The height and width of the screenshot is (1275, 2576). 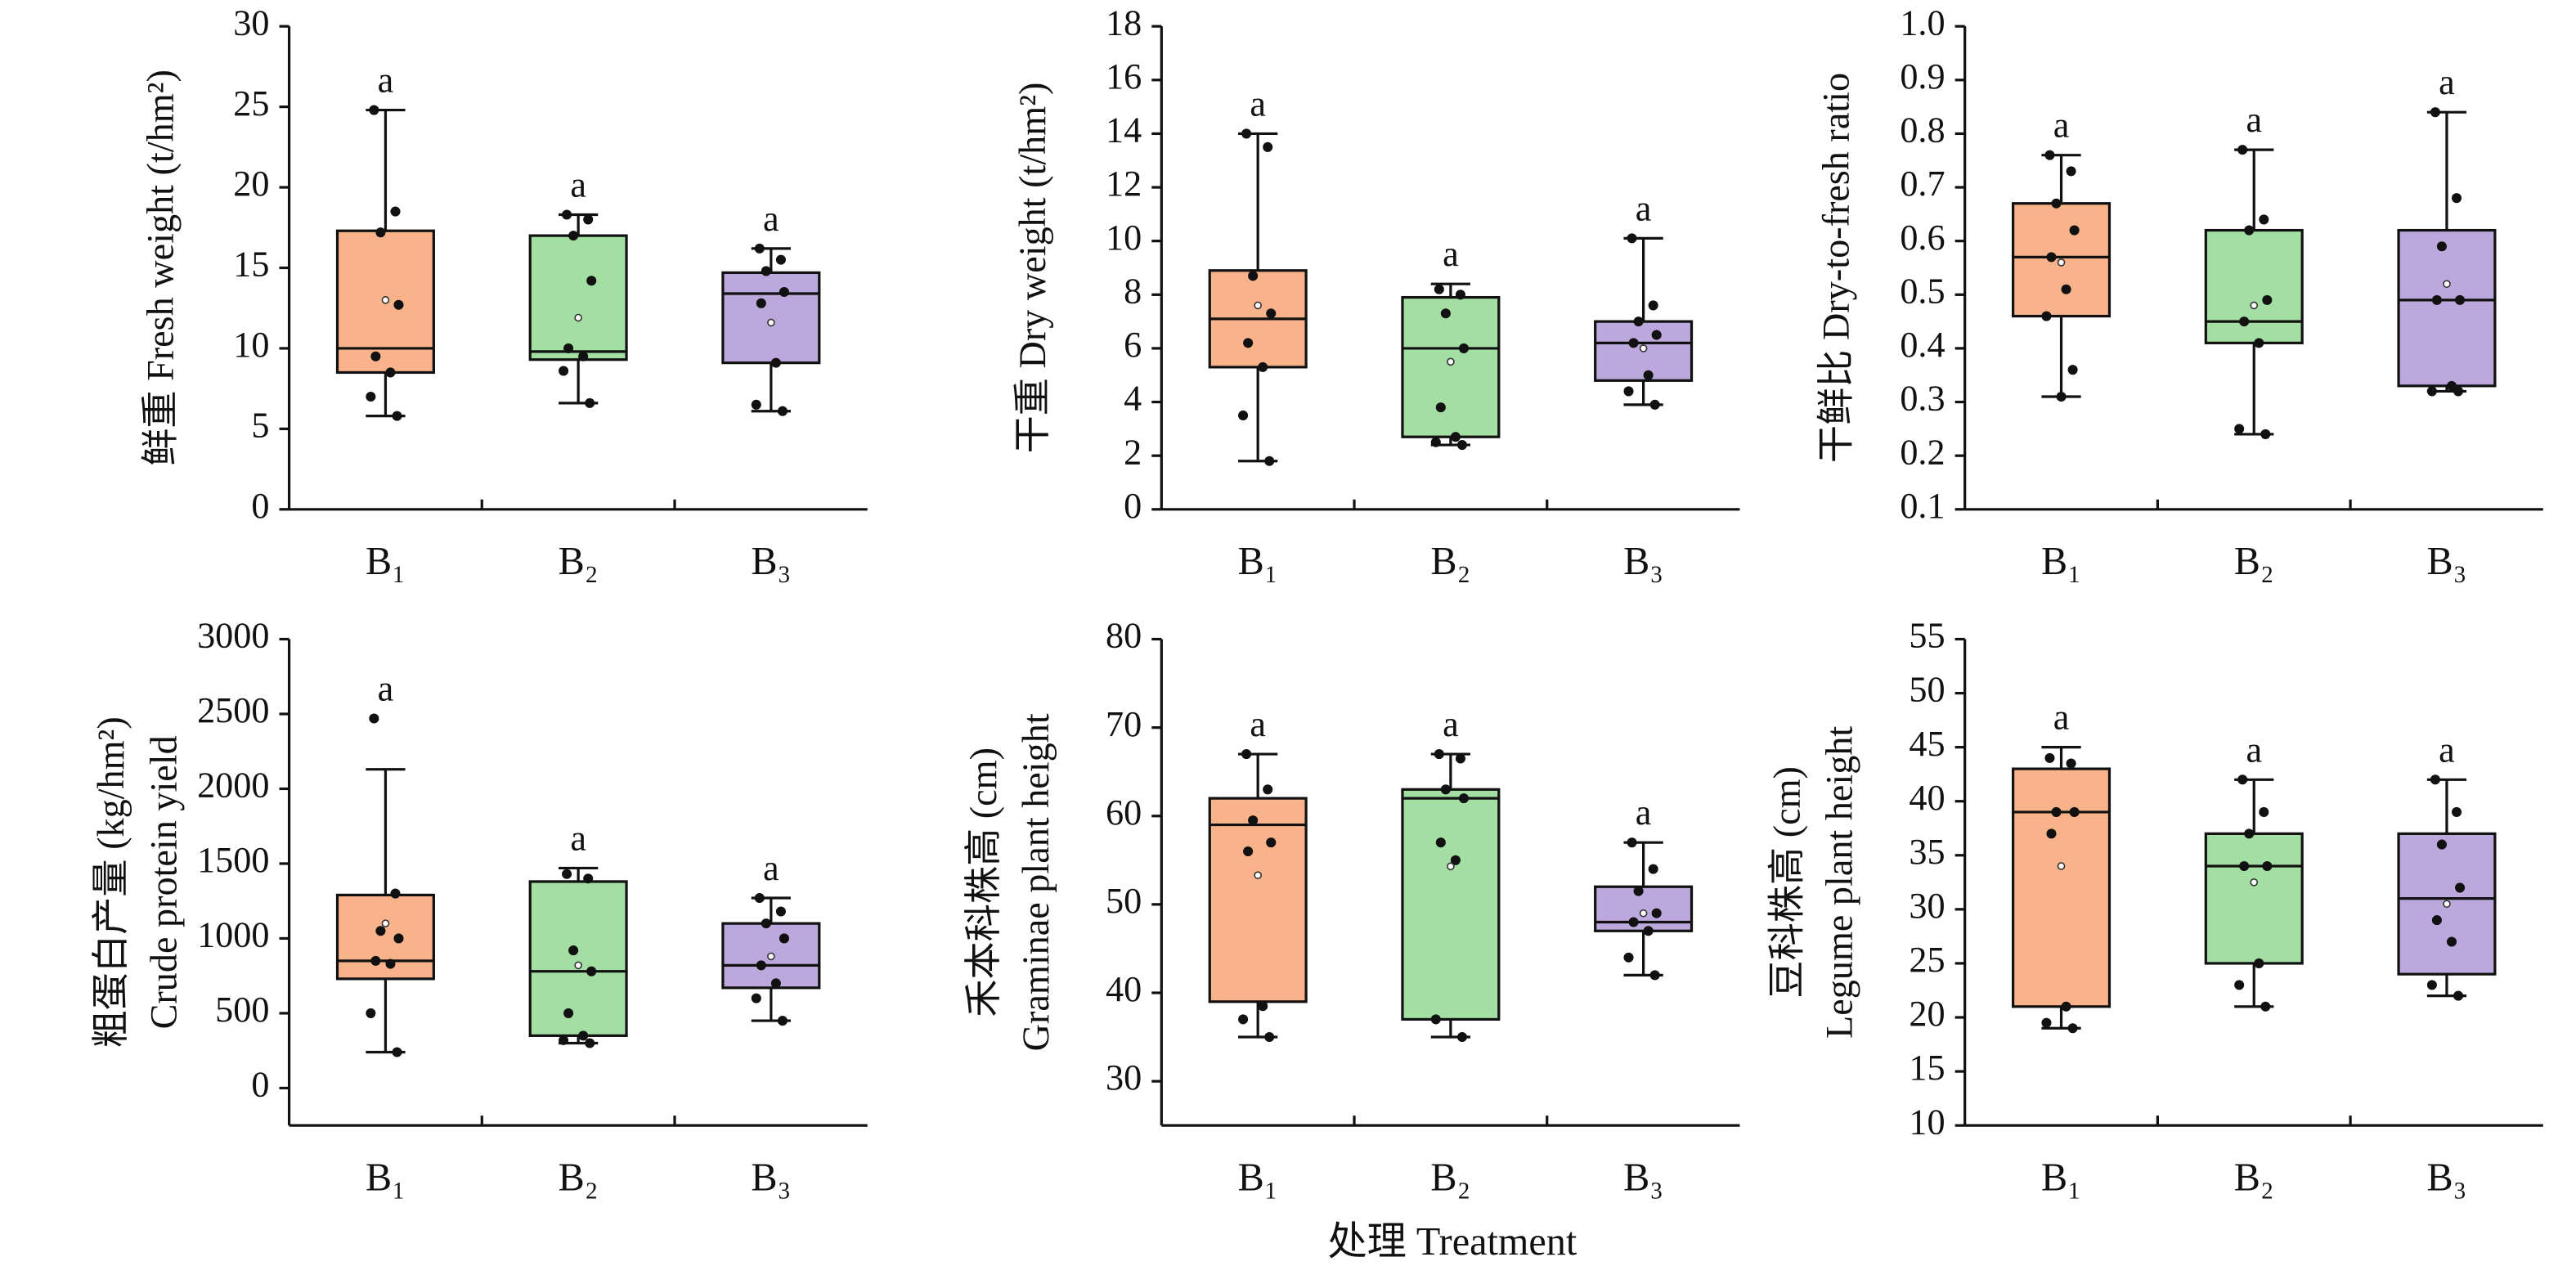 I want to click on y-tick-label: 8, so click(x=1133, y=291).